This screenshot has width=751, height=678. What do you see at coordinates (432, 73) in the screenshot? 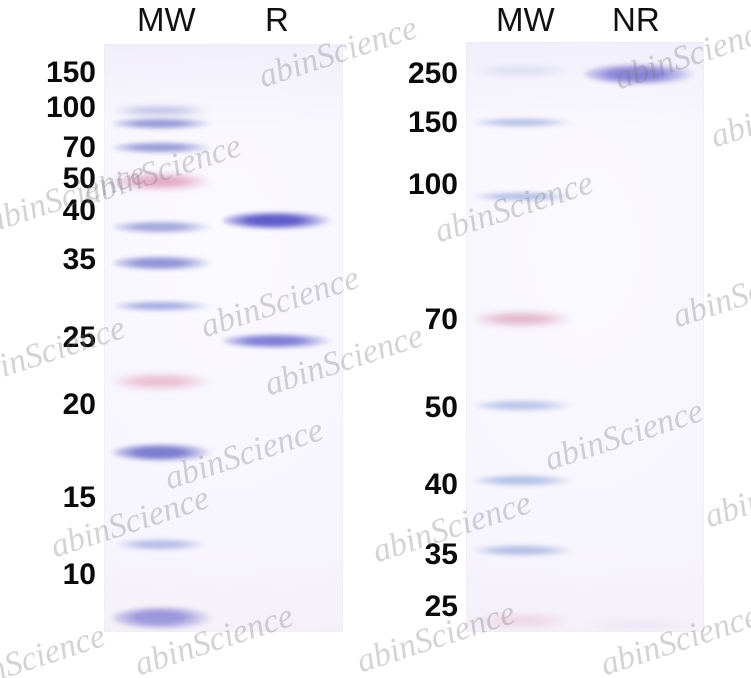
I see `mw-marker-label-250: 250` at bounding box center [432, 73].